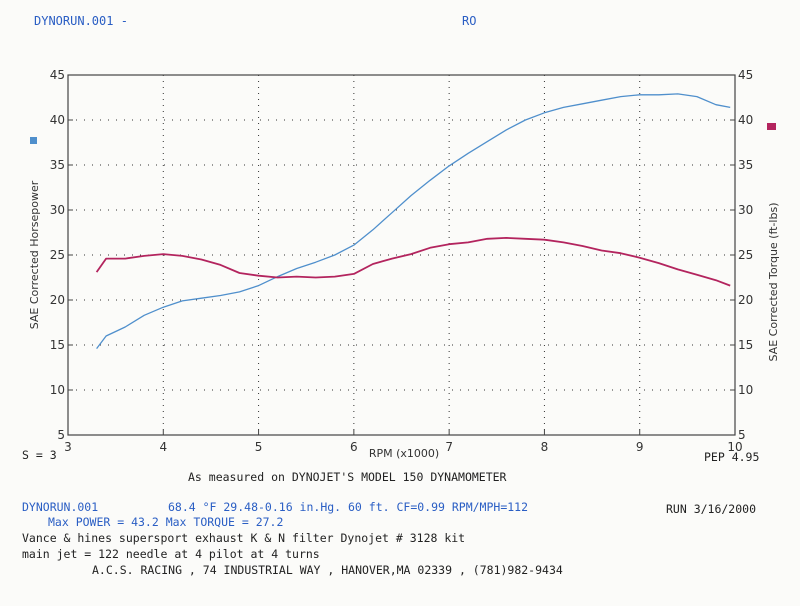 The width and height of the screenshot is (800, 606). Describe the element at coordinates (61, 435) in the screenshot. I see `y-tick-label-left: 5` at that location.